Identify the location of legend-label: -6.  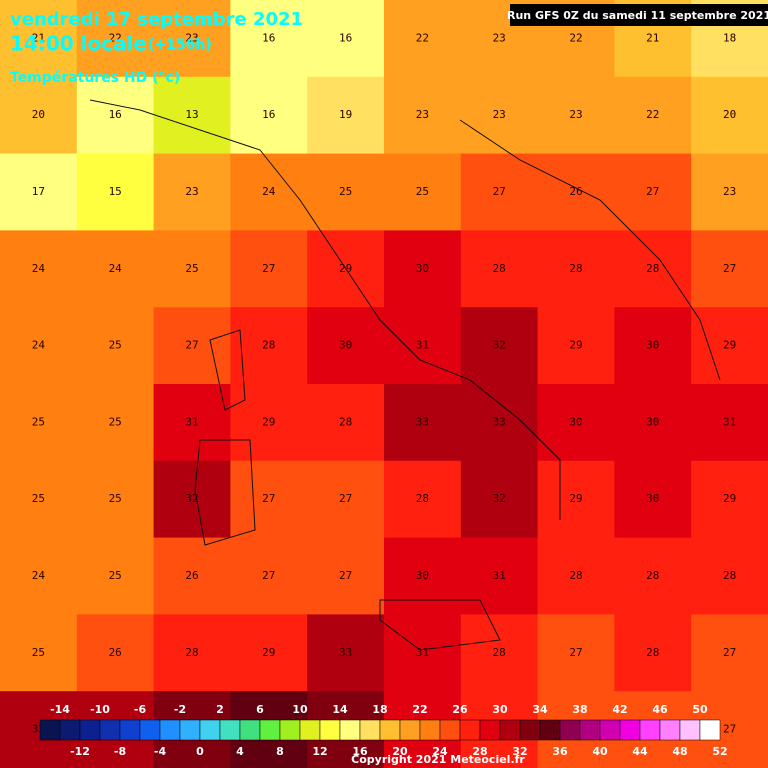
(140, 709).